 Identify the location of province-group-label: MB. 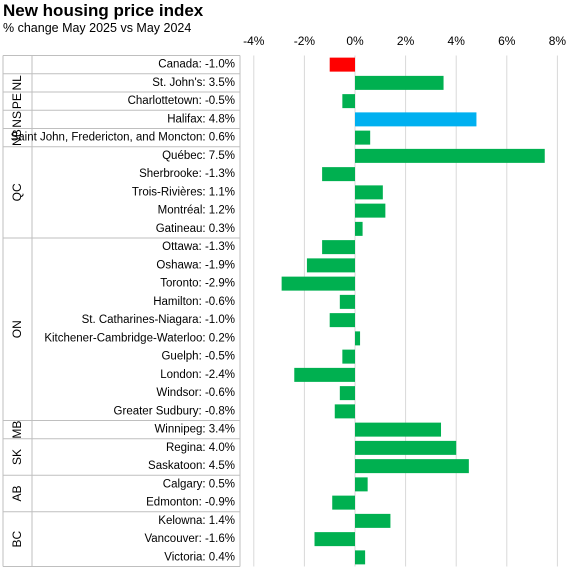
(17, 430).